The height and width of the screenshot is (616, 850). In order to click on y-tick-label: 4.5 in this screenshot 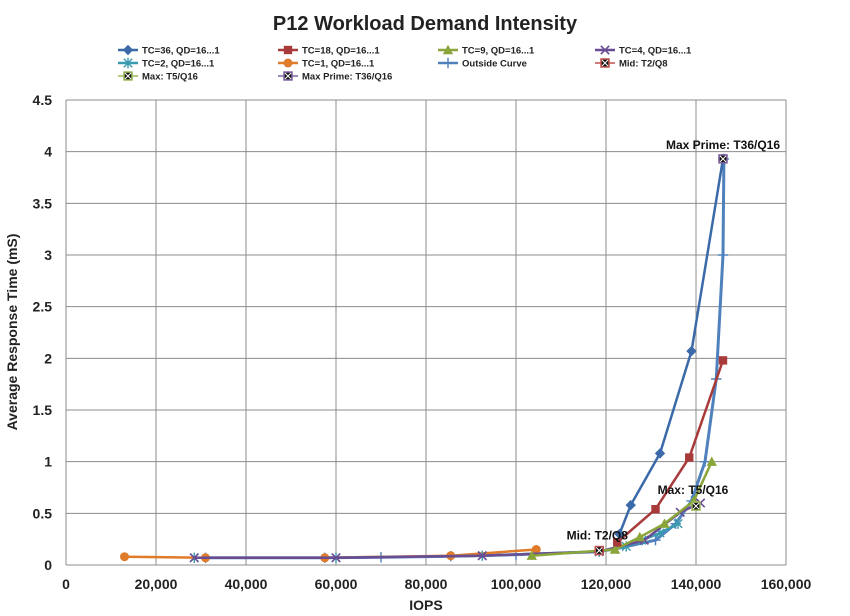, I will do `click(43, 100)`.